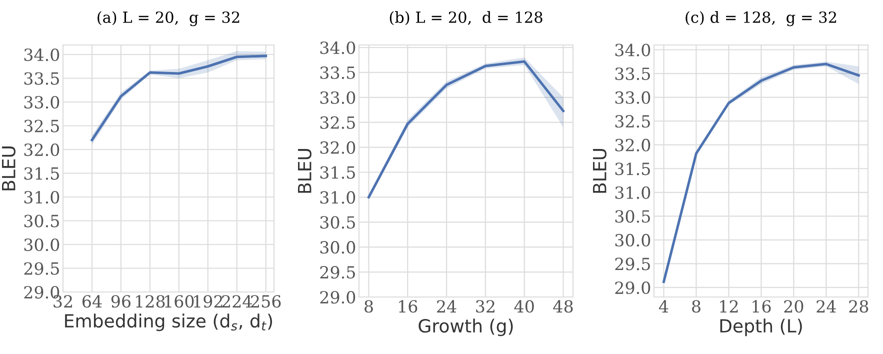 This screenshot has width=883, height=354. What do you see at coordinates (179, 301) in the screenshot?
I see `x-tick-label: 160` at bounding box center [179, 301].